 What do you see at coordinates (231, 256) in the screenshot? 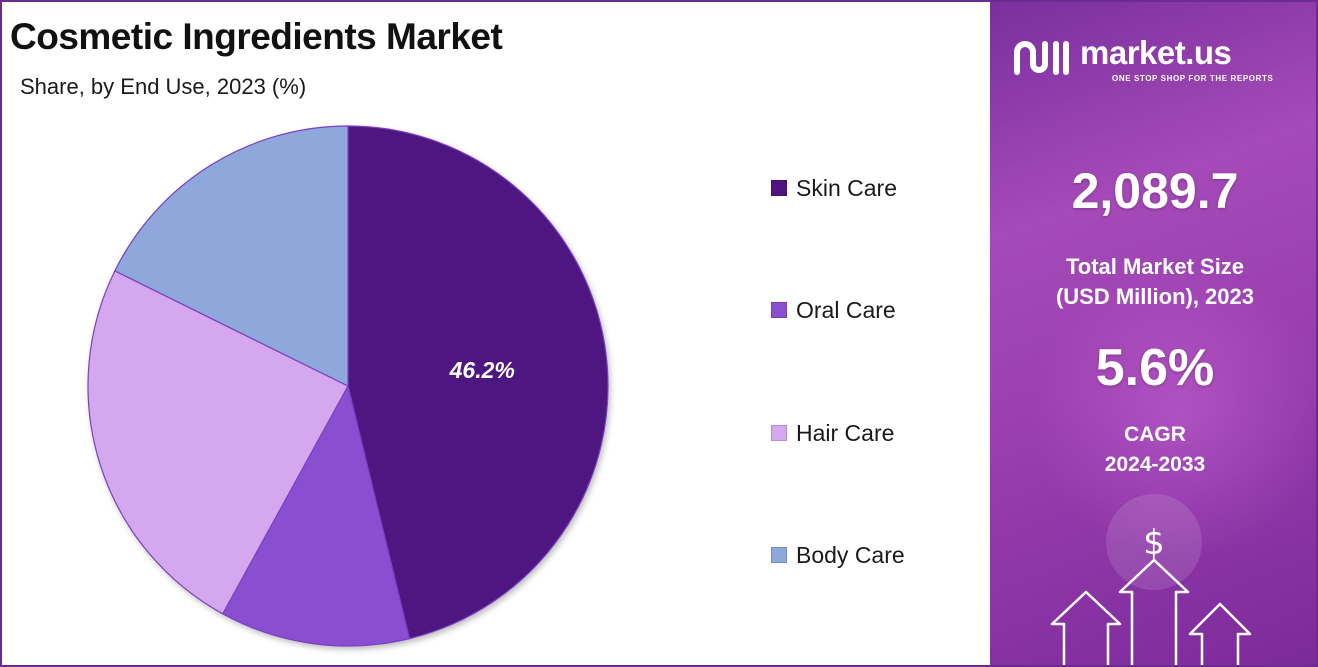
I see `pie-slice-body-care` at bounding box center [231, 256].